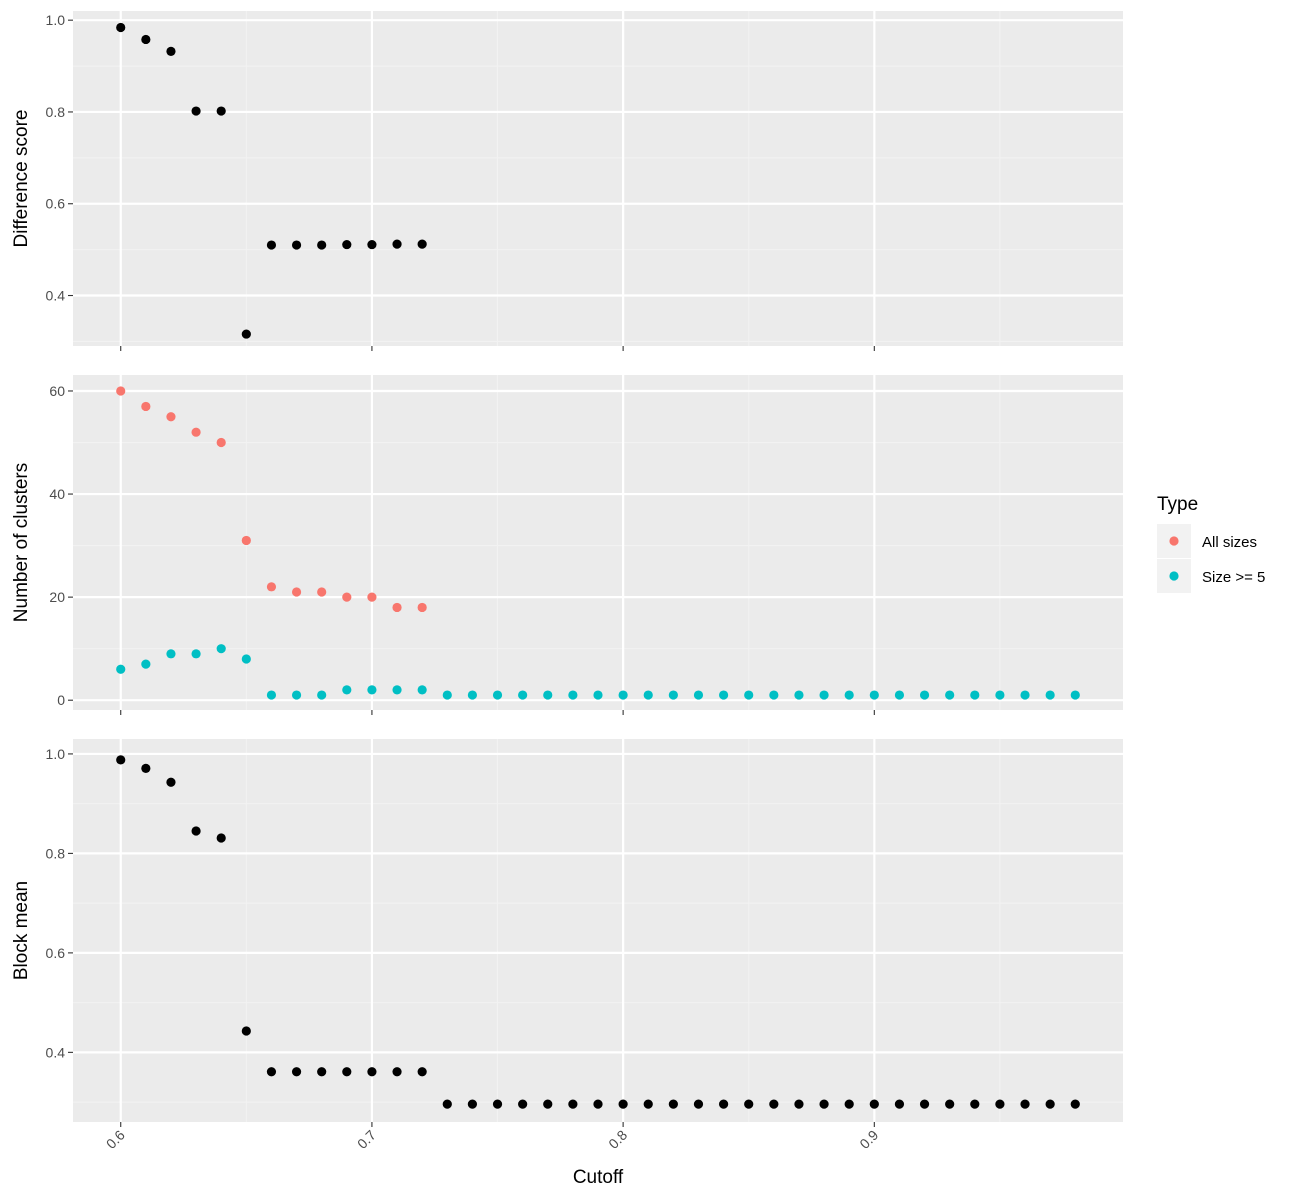  Describe the element at coordinates (61, 700) in the screenshot. I see `y-tick-label: 0` at that location.